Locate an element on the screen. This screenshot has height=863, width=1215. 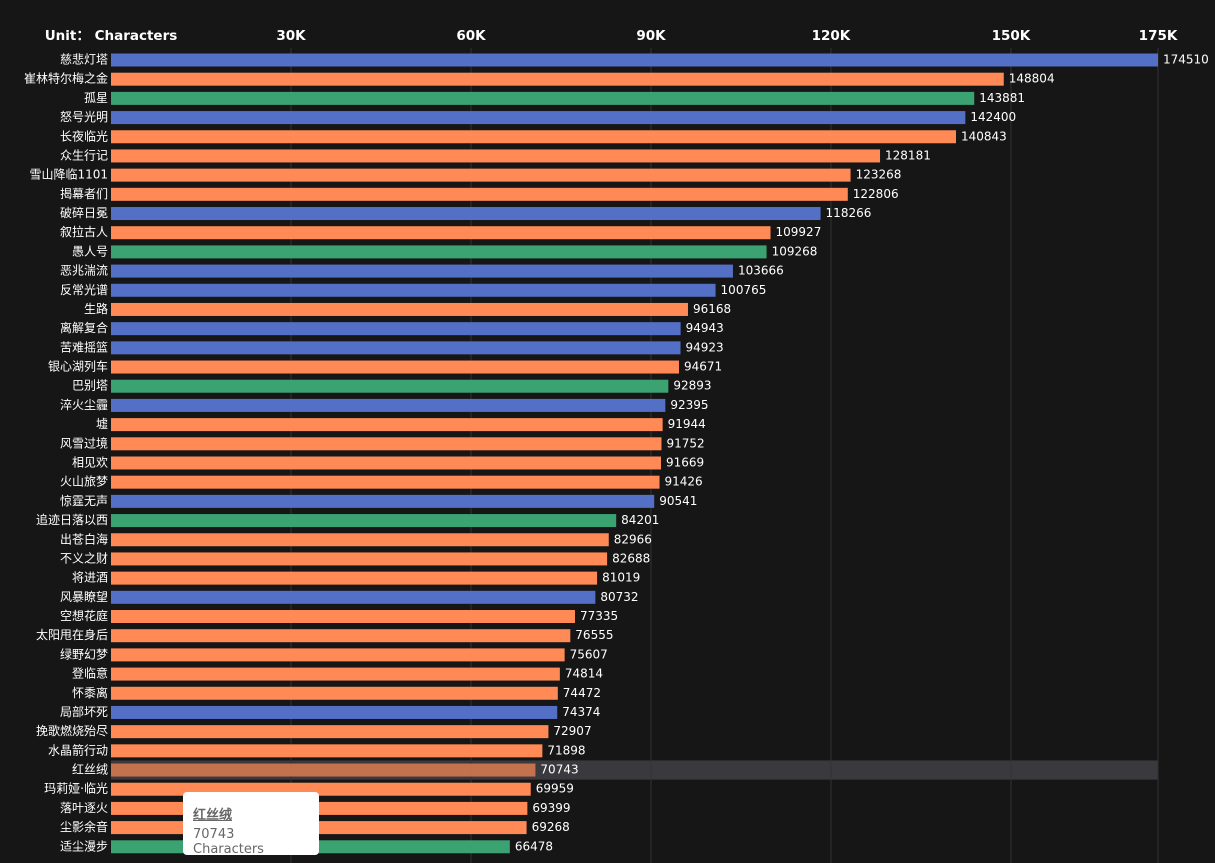
y-tick-label: 巴别塔 is located at coordinates (90, 386).